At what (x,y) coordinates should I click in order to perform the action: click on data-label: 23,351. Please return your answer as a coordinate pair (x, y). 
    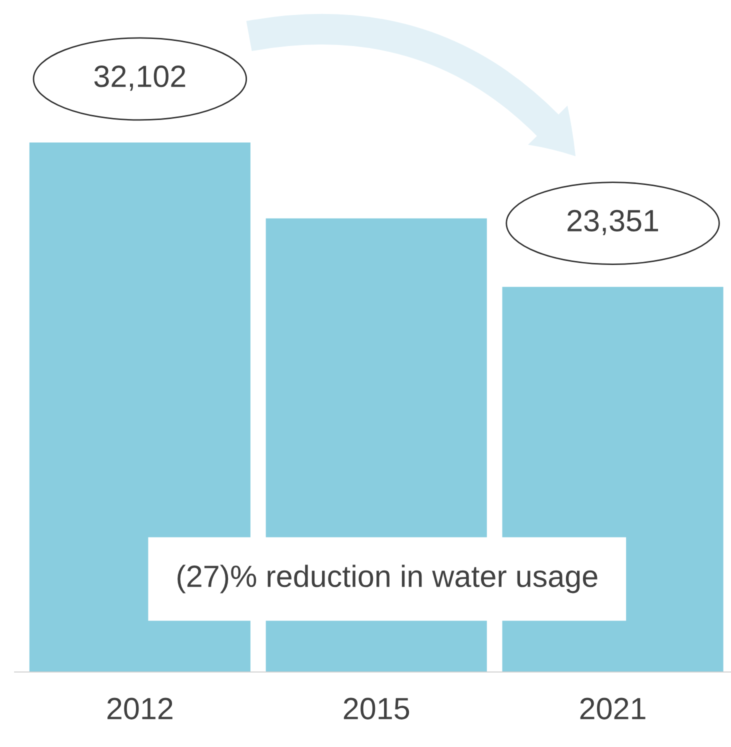
    Looking at the image, I should click on (613, 223).